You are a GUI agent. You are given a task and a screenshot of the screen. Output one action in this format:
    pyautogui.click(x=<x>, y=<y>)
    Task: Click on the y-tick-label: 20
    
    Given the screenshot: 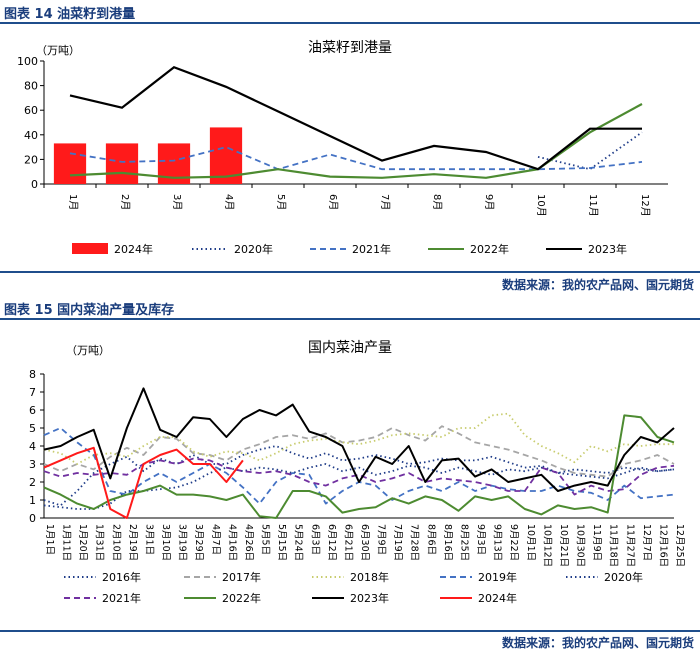 What is the action you would take?
    pyautogui.click(x=31, y=159)
    